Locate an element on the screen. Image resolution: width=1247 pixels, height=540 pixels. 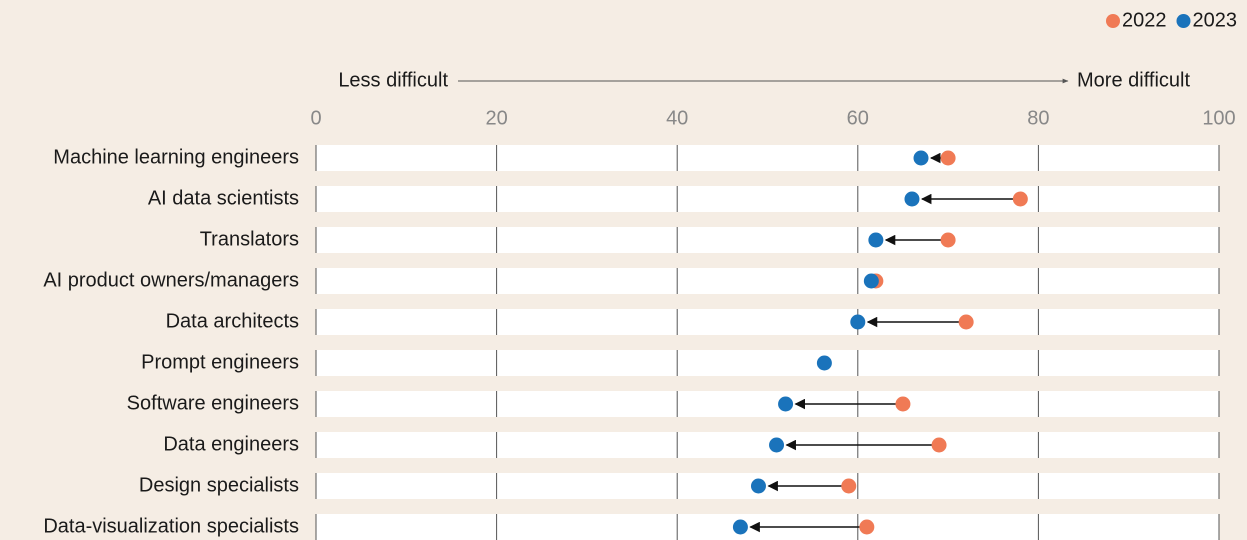
annotation-left: Less difficult is located at coordinates (393, 80).